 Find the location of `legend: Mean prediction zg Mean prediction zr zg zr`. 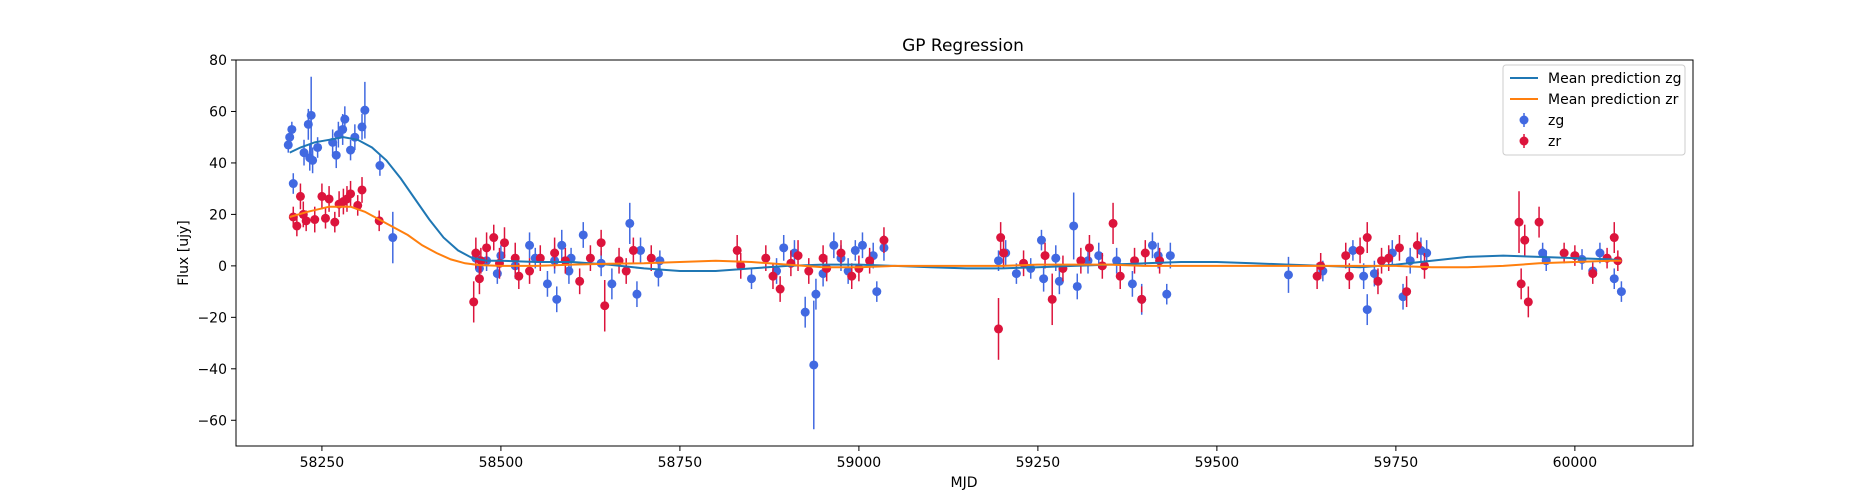

legend: Mean prediction zg Mean prediction zr zg zr is located at coordinates (1594, 110).